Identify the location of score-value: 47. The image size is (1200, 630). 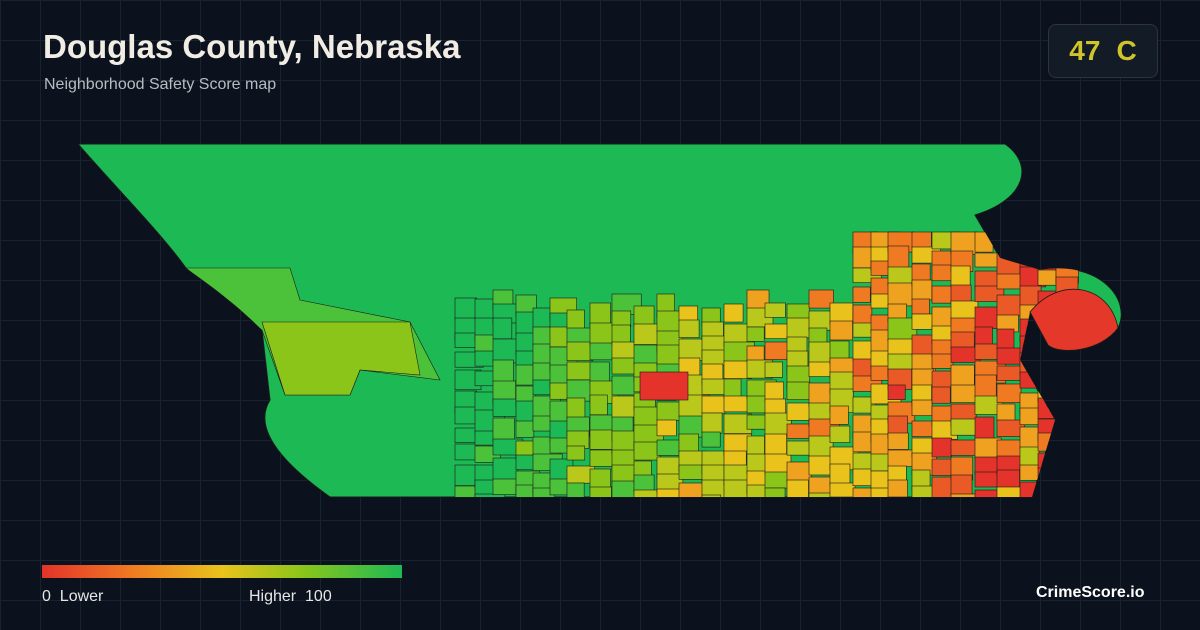
(1085, 50).